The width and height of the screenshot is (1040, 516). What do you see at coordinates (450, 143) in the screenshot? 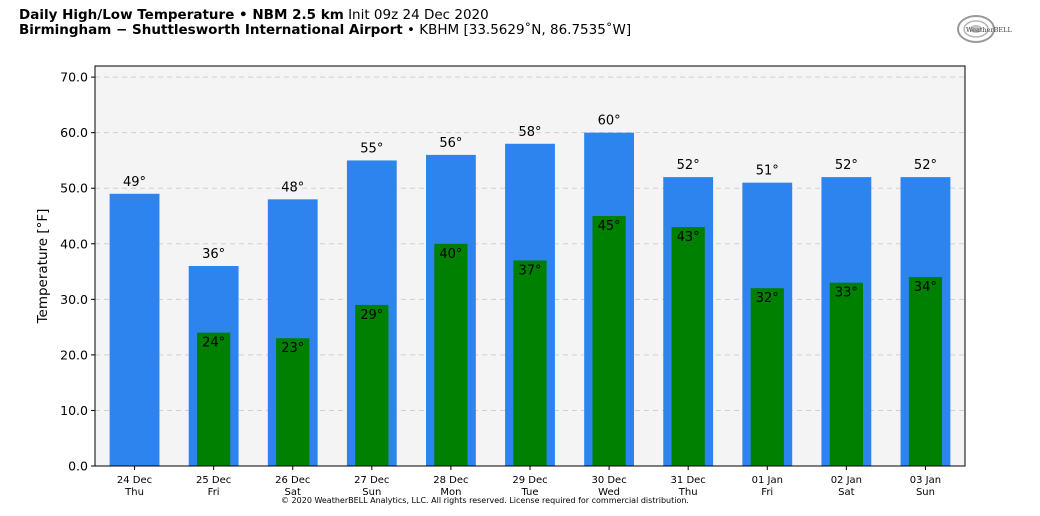
I see `high-value-label: 56°` at bounding box center [450, 143].